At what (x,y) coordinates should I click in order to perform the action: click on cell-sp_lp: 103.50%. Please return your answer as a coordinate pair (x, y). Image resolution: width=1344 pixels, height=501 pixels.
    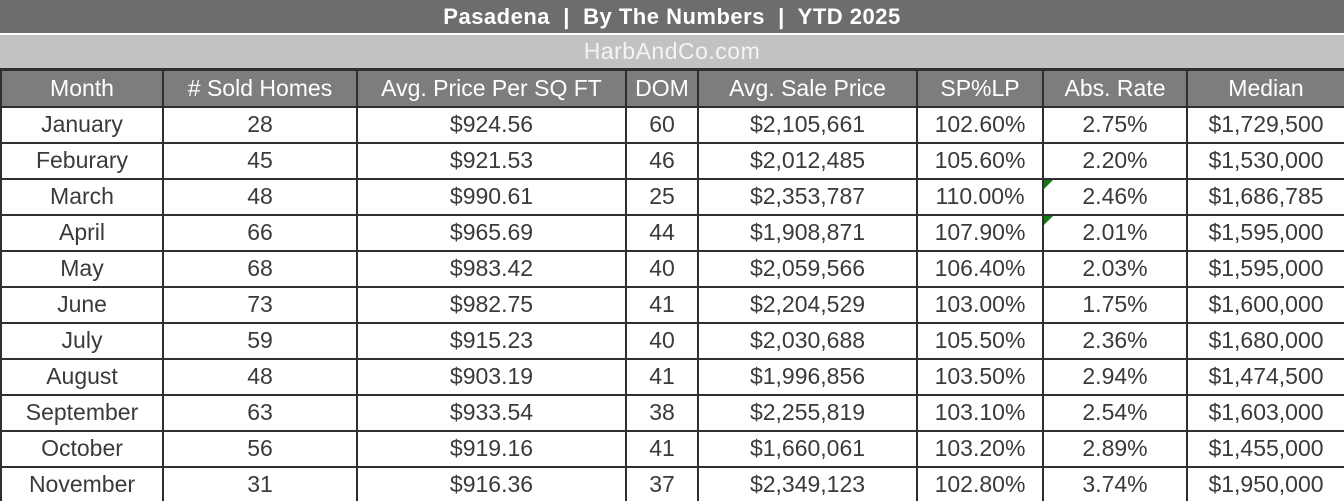
    Looking at the image, I should click on (980, 376).